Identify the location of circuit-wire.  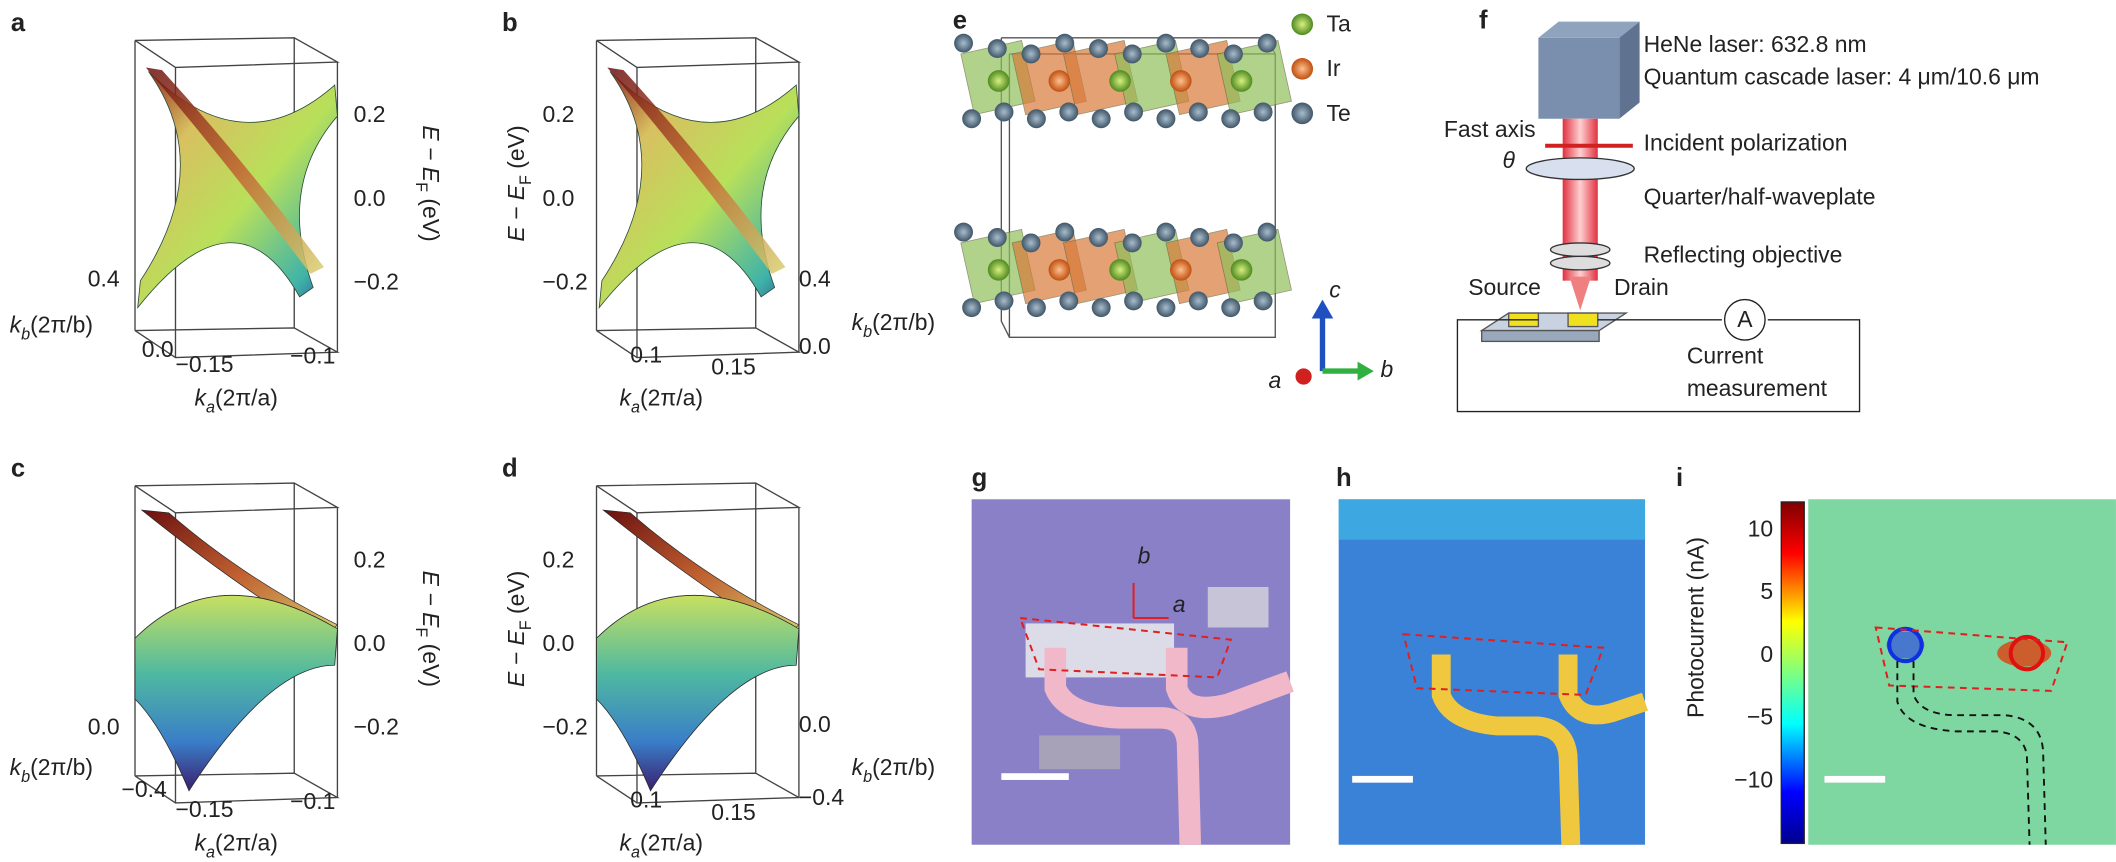
(1658, 366).